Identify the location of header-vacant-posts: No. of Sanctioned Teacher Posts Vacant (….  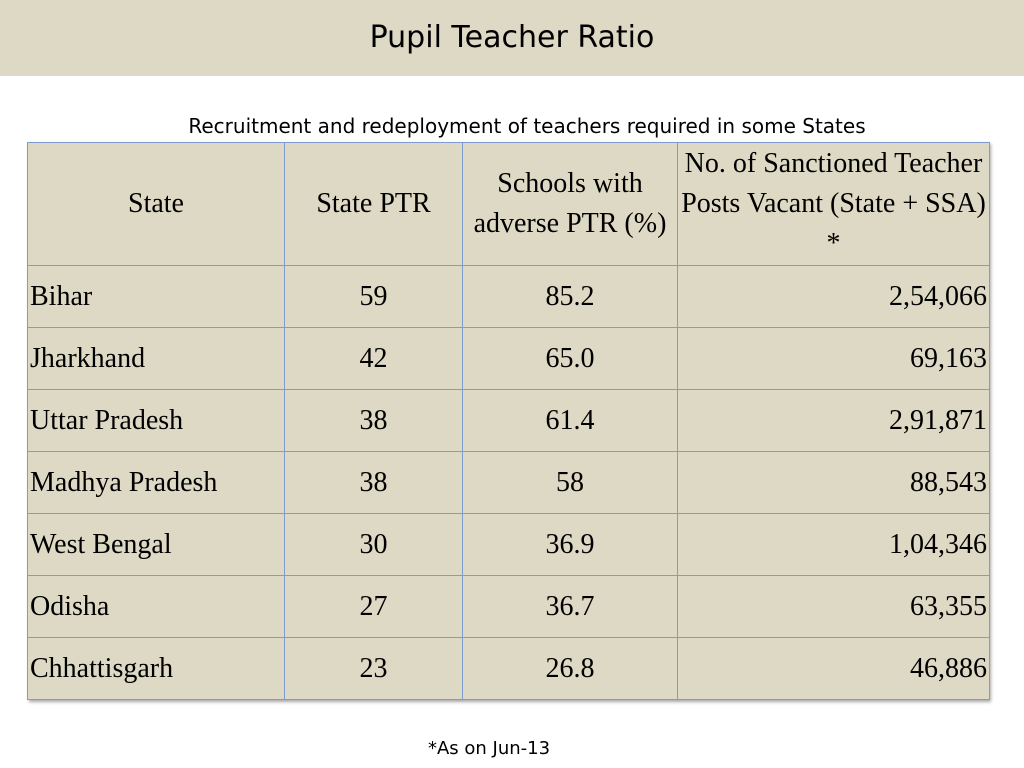
(833, 204).